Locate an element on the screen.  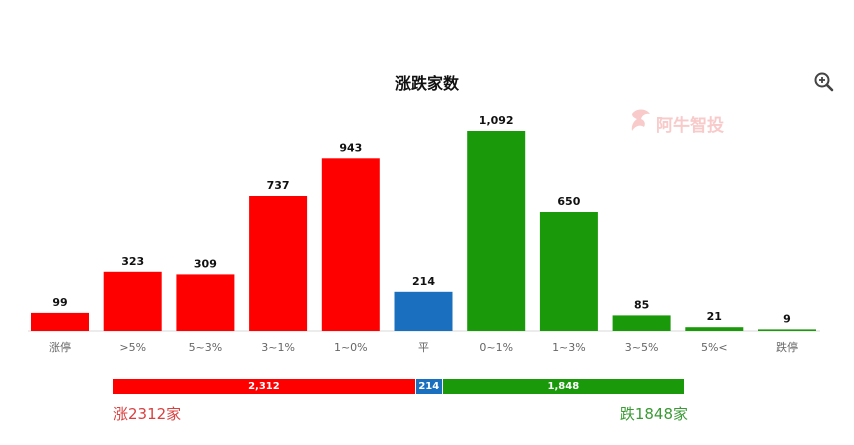
chart-title: 涨跌家数 is located at coordinates (426, 83).